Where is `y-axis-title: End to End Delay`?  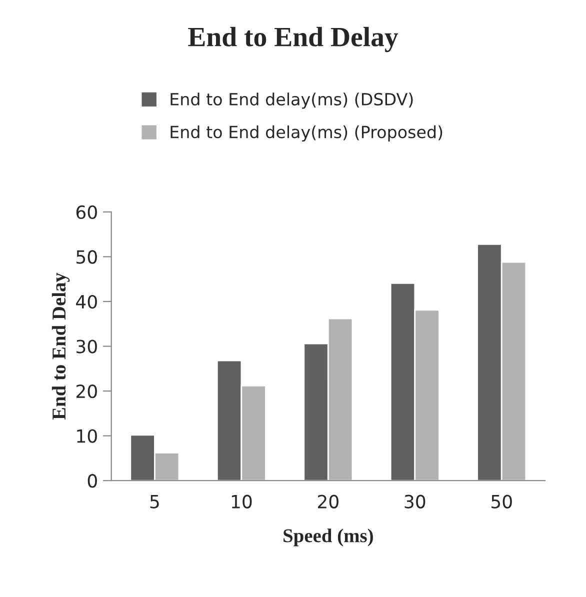
y-axis-title: End to End Delay is located at coordinates (61, 346).